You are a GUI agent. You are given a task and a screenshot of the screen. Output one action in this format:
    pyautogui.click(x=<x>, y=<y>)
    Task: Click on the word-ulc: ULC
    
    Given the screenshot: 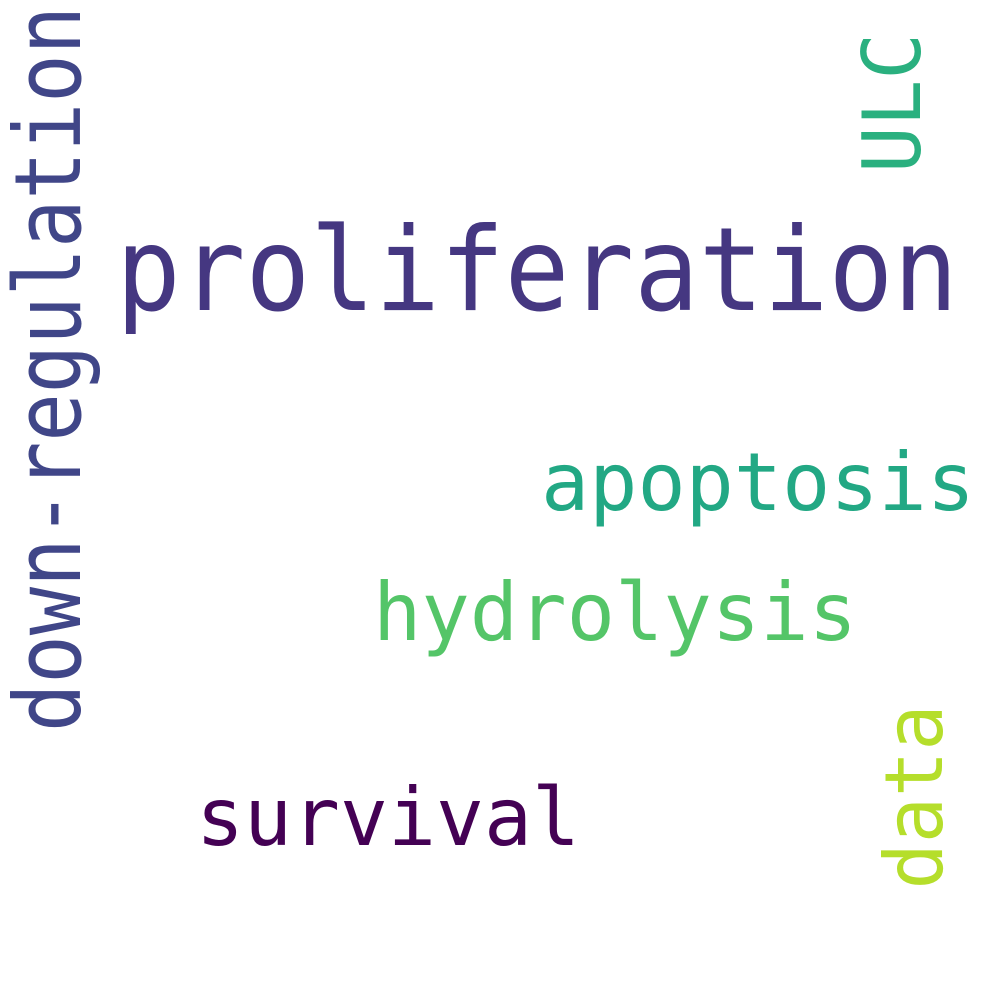 What is the action you would take?
    pyautogui.click(x=892, y=103)
    